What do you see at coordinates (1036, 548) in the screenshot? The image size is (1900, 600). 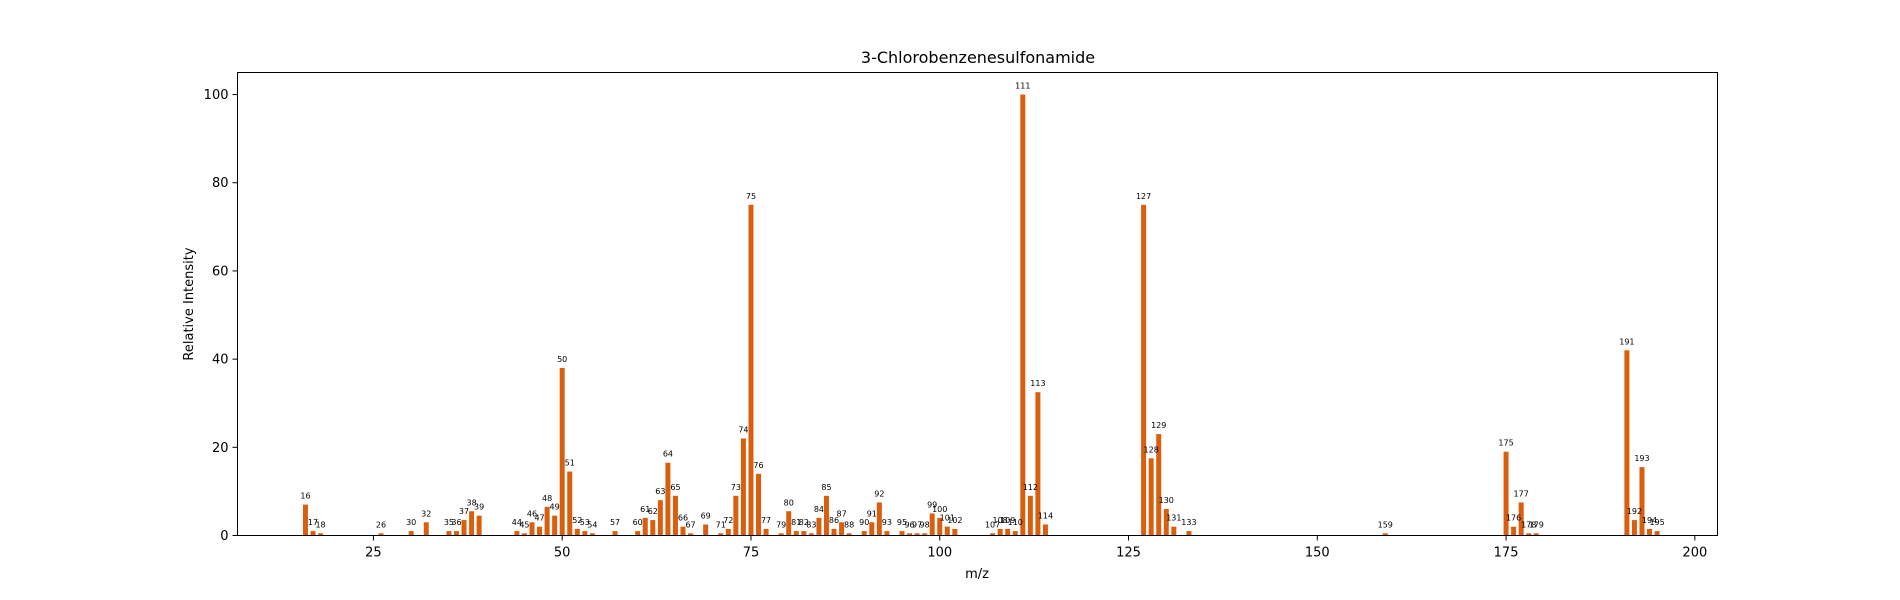 I see `x-axis: 25 50 75 100 125 150 175 200` at bounding box center [1036, 548].